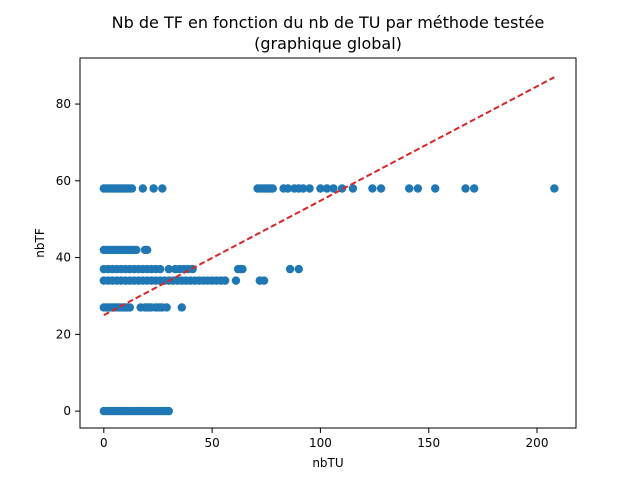 The height and width of the screenshot is (480, 640). What do you see at coordinates (40, 243) in the screenshot?
I see `y-axis-label: nbTF` at bounding box center [40, 243].